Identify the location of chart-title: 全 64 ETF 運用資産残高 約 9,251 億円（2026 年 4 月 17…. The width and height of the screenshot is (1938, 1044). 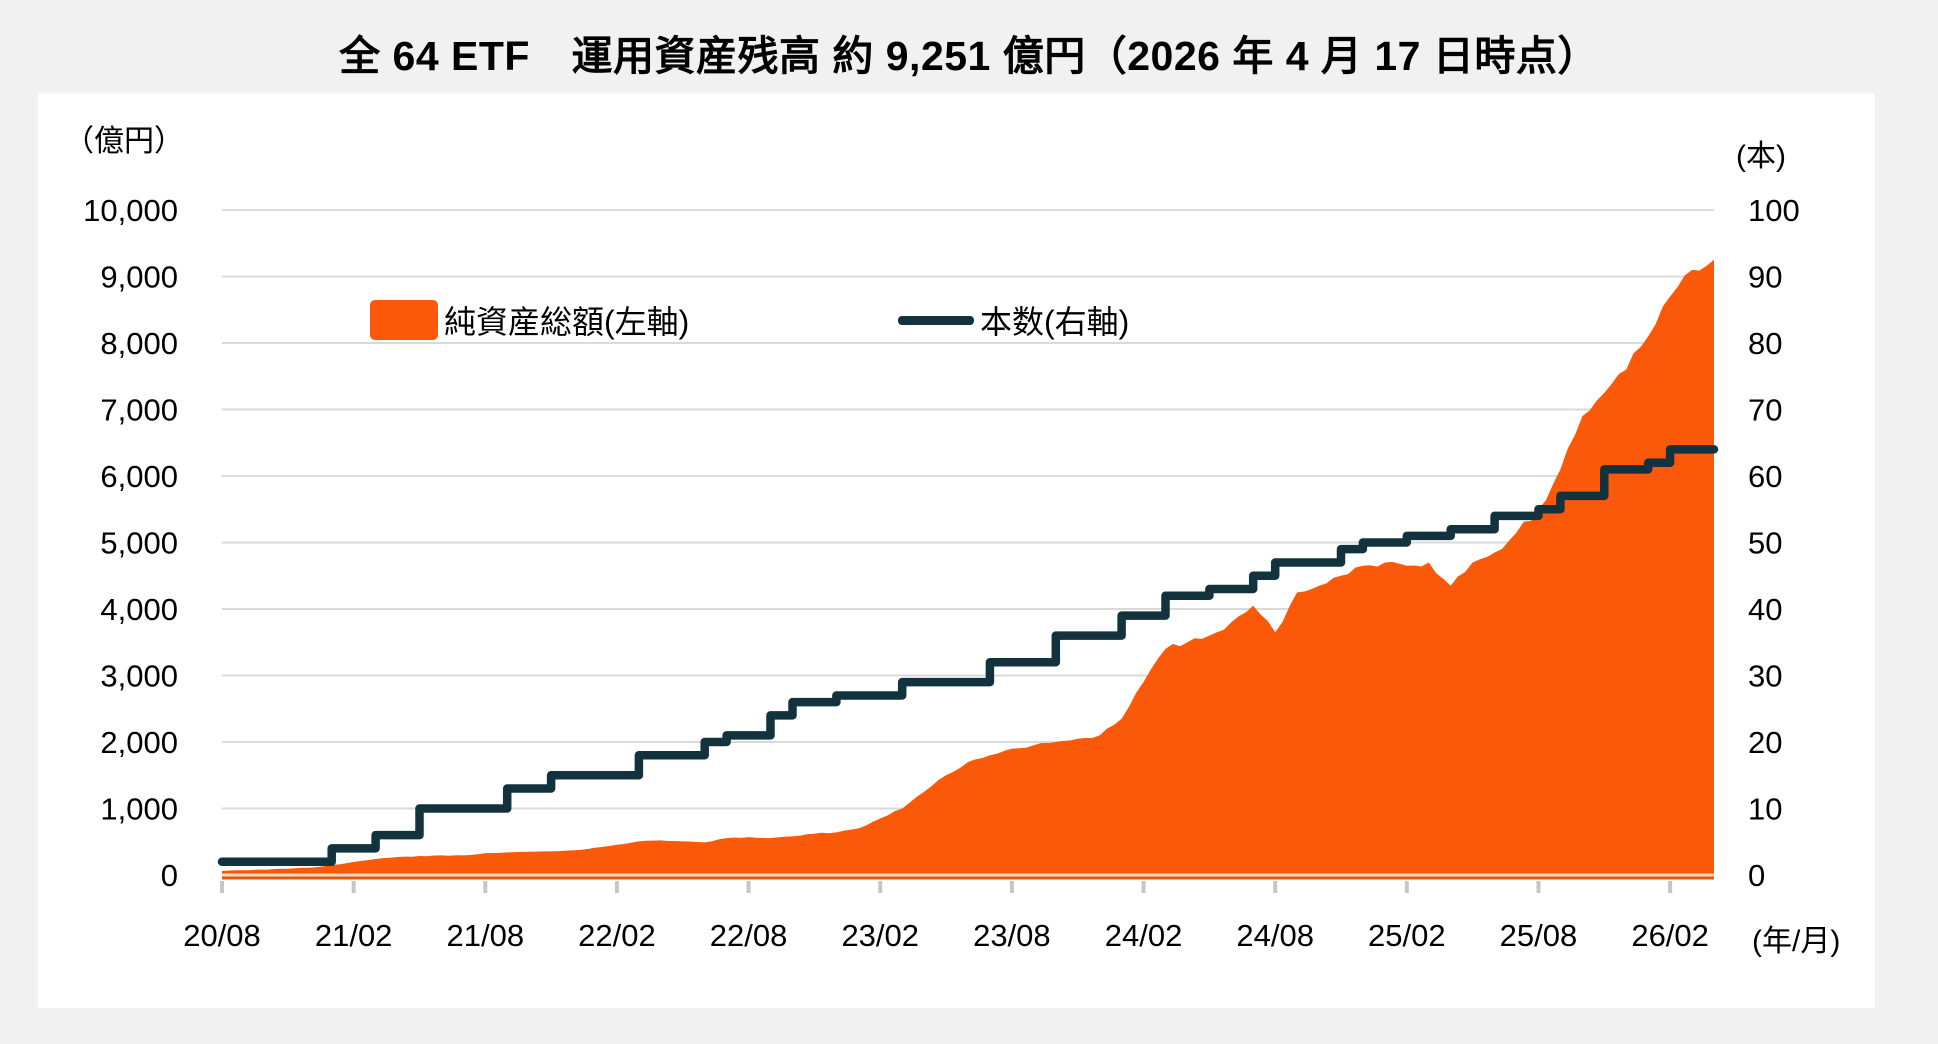
(969, 56).